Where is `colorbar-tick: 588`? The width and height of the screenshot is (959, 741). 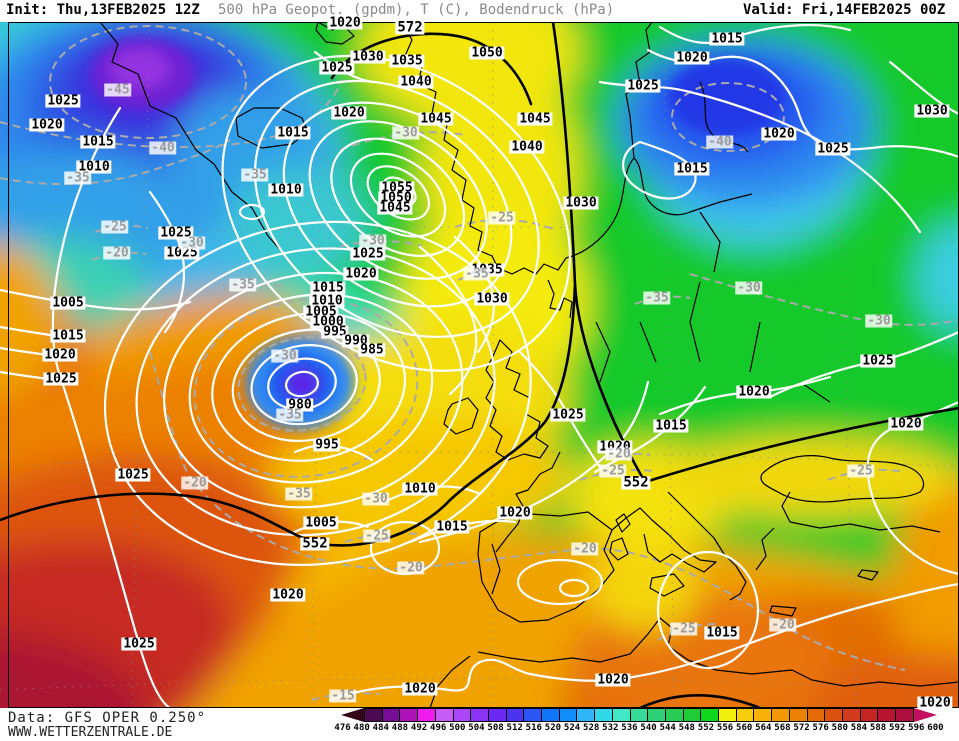
colorbar-tick: 588 is located at coordinates (878, 728).